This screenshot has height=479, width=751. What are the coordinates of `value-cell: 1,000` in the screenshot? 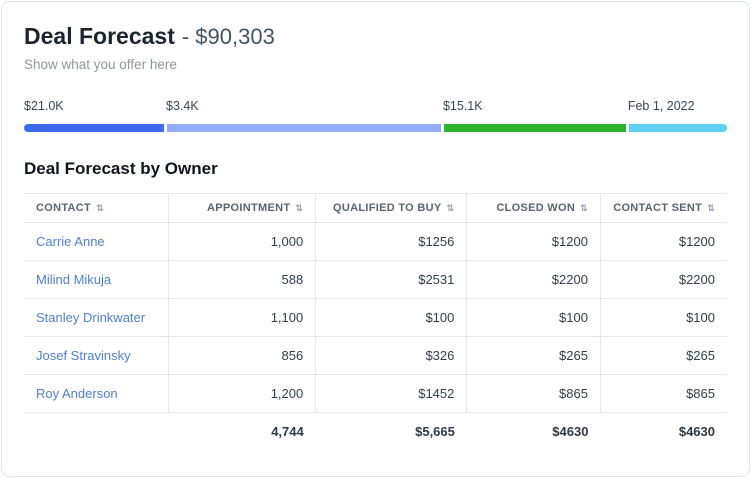 It's located at (242, 241).